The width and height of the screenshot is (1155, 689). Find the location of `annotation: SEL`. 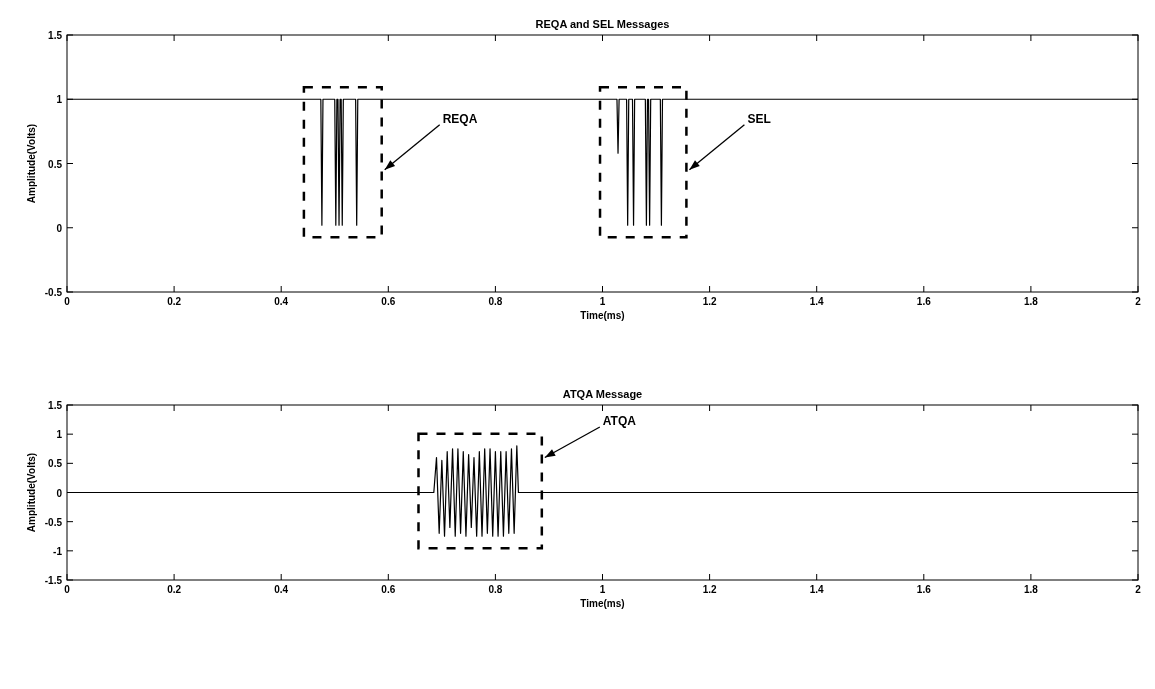

annotation: SEL is located at coordinates (759, 118).